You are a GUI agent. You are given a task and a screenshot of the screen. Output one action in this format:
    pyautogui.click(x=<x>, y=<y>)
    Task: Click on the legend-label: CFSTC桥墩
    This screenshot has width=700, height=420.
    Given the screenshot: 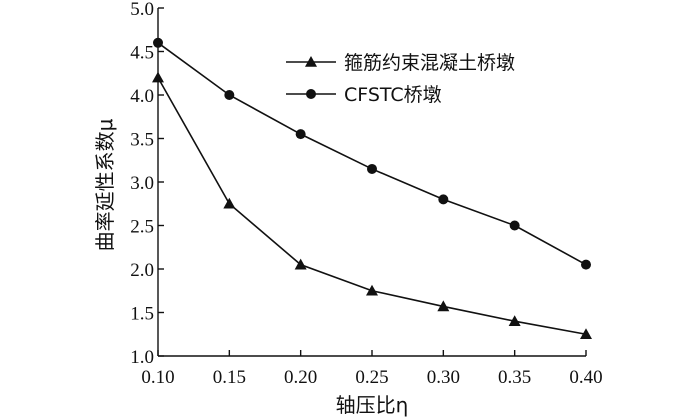 What is the action you would take?
    pyautogui.click(x=393, y=95)
    